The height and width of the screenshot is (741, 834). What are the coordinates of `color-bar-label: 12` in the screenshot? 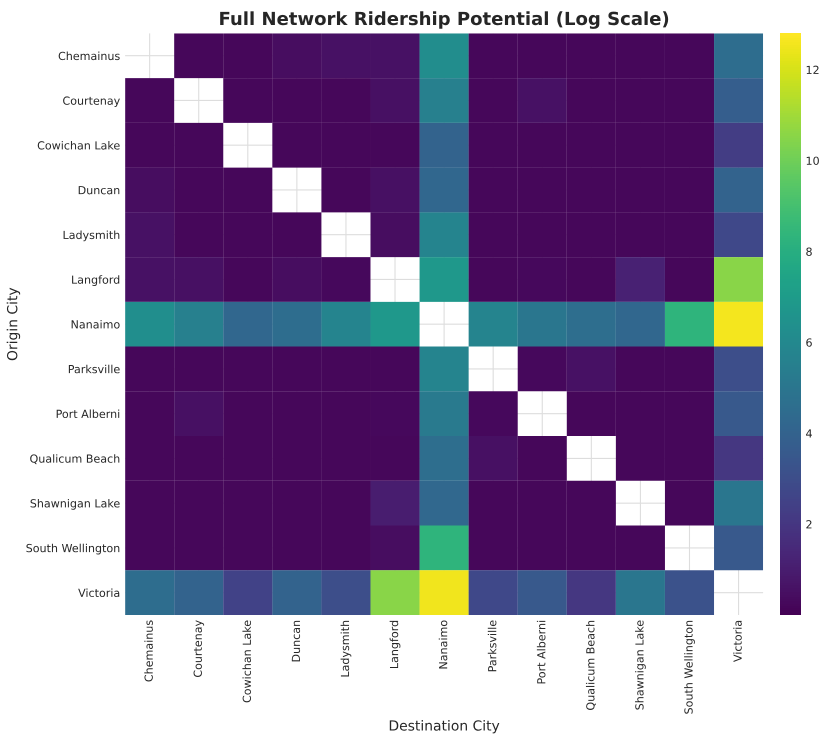 It's located at (812, 70).